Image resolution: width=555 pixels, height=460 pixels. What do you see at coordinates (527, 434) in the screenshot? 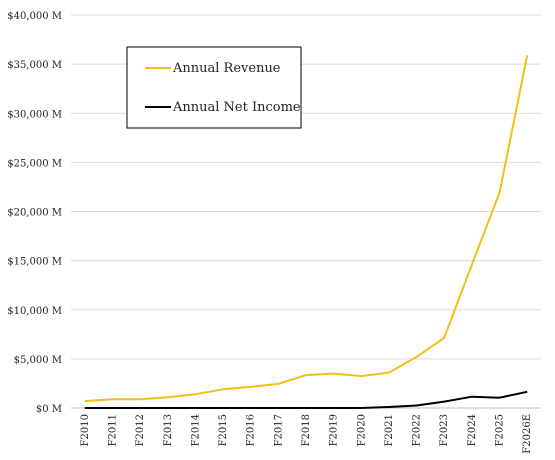
I see `x-tick-label: F2026E` at bounding box center [527, 434].